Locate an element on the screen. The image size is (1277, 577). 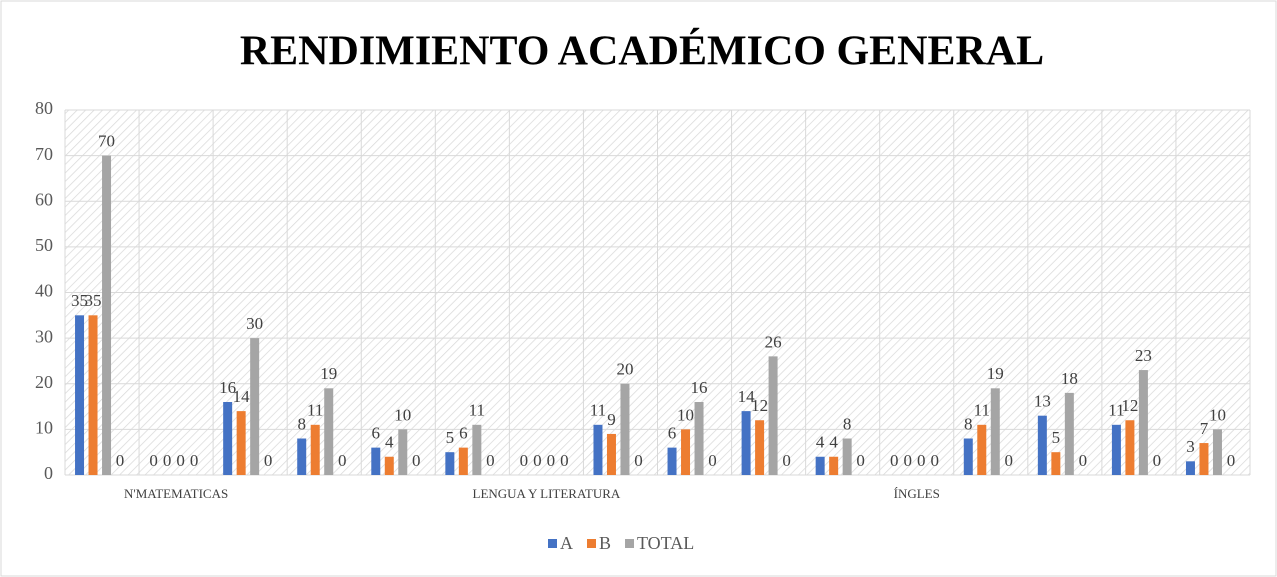
data-label: 18 is located at coordinates (1069, 378).